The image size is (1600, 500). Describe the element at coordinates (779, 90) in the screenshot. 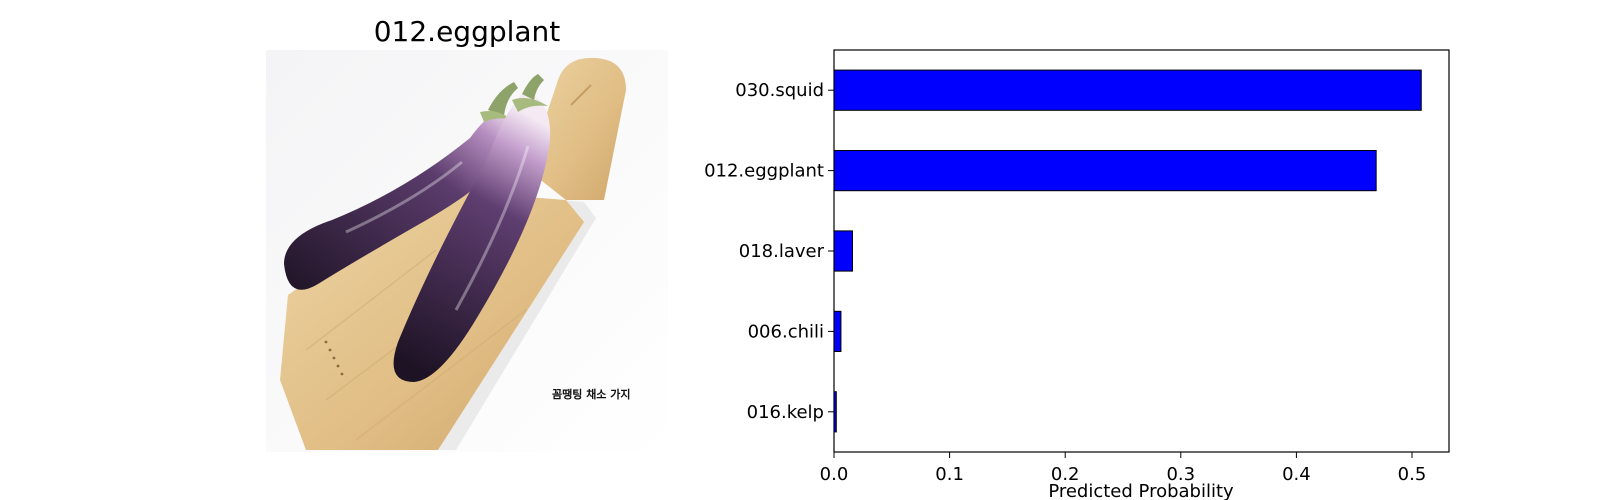

I see `y-tick-label: 030.squid` at that location.